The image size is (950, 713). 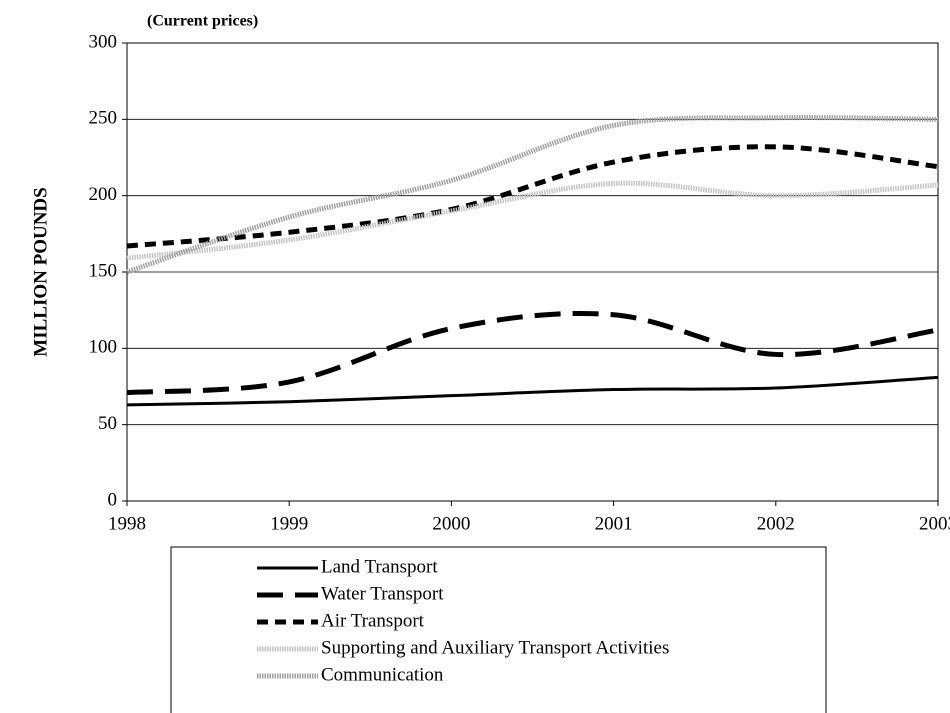 What do you see at coordinates (103, 118) in the screenshot?
I see `y-tick-label: 250` at bounding box center [103, 118].